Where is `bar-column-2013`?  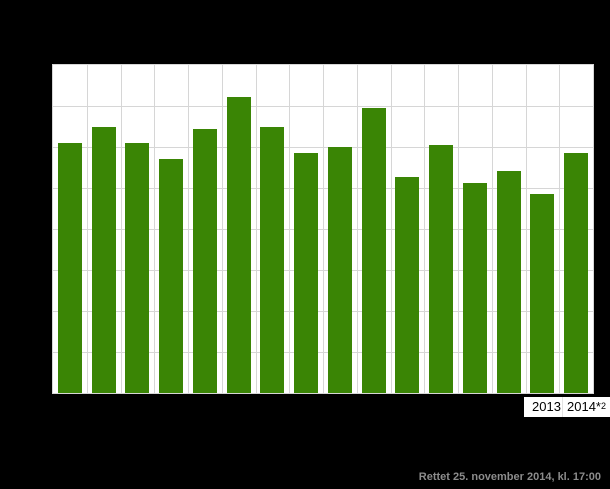
bar-column-2013 is located at coordinates (543, 229).